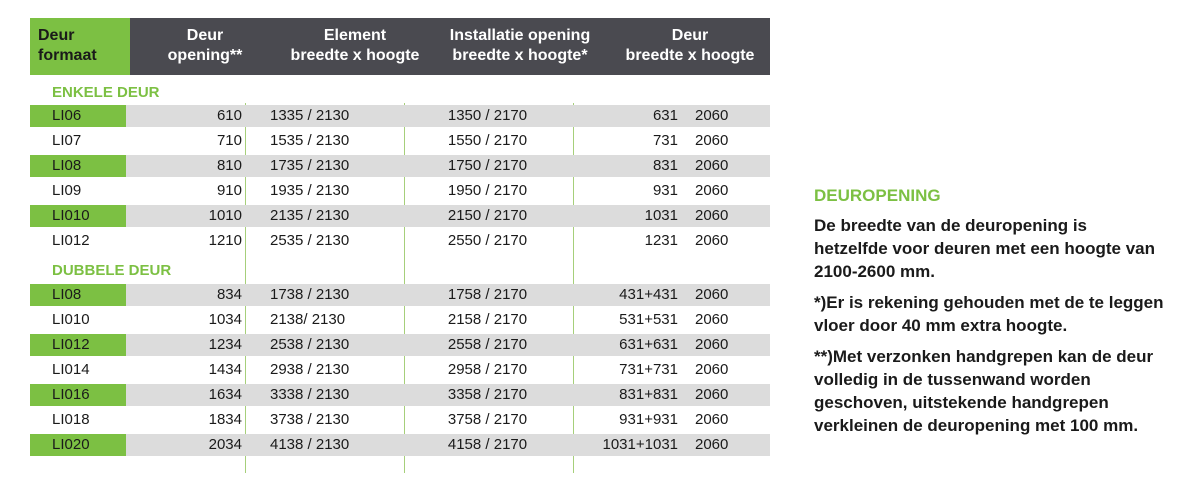 The height and width of the screenshot is (481, 1178). What do you see at coordinates (310, 115) in the screenshot?
I see `cell-element: 1335 / 2130` at bounding box center [310, 115].